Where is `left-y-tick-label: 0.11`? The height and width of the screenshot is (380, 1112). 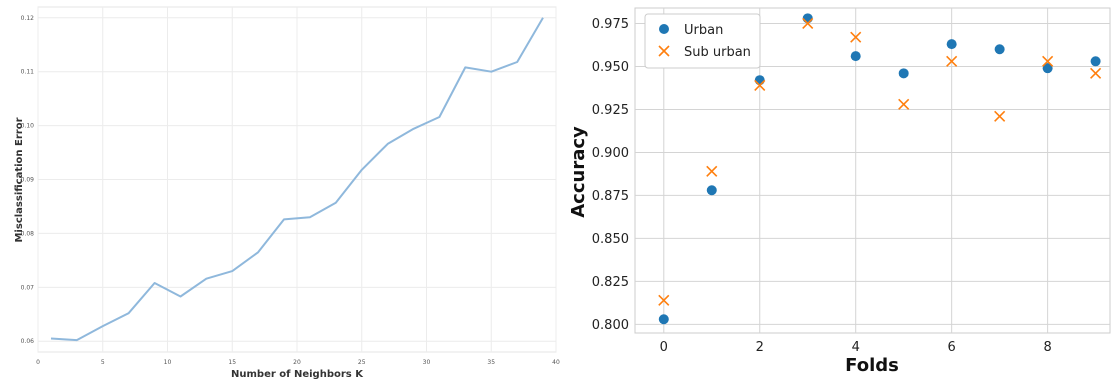 left-y-tick-label: 0.11 is located at coordinates (28, 72).